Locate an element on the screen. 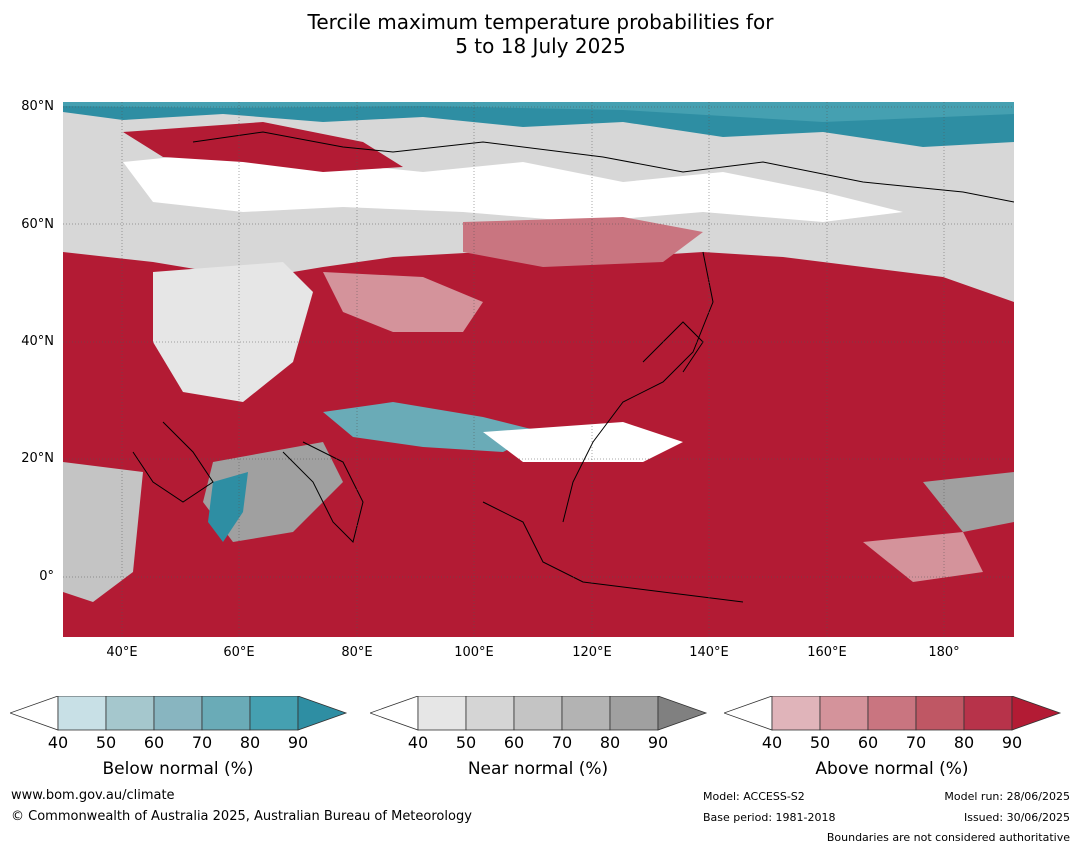  colorbar-above-normal: 40 50 60 70 80 90 is located at coordinates (893, 727).